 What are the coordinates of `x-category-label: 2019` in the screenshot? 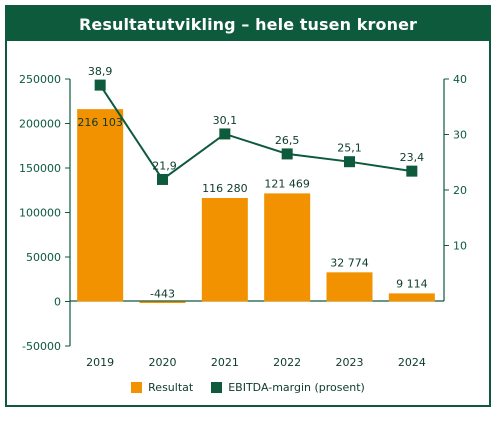 It's located at (100, 362).